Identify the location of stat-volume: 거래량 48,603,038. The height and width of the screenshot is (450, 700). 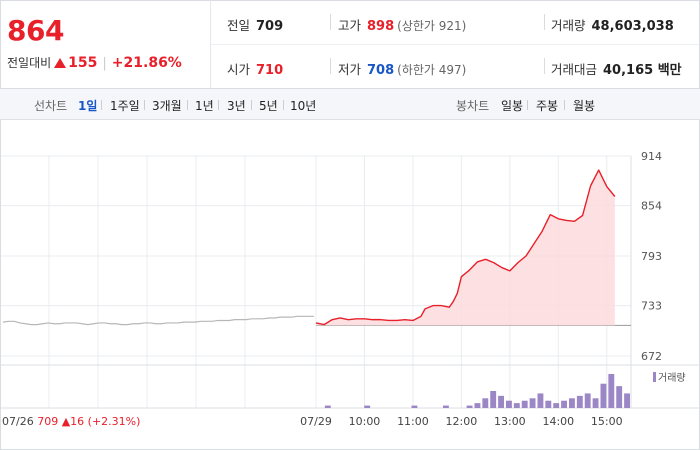
(612, 26).